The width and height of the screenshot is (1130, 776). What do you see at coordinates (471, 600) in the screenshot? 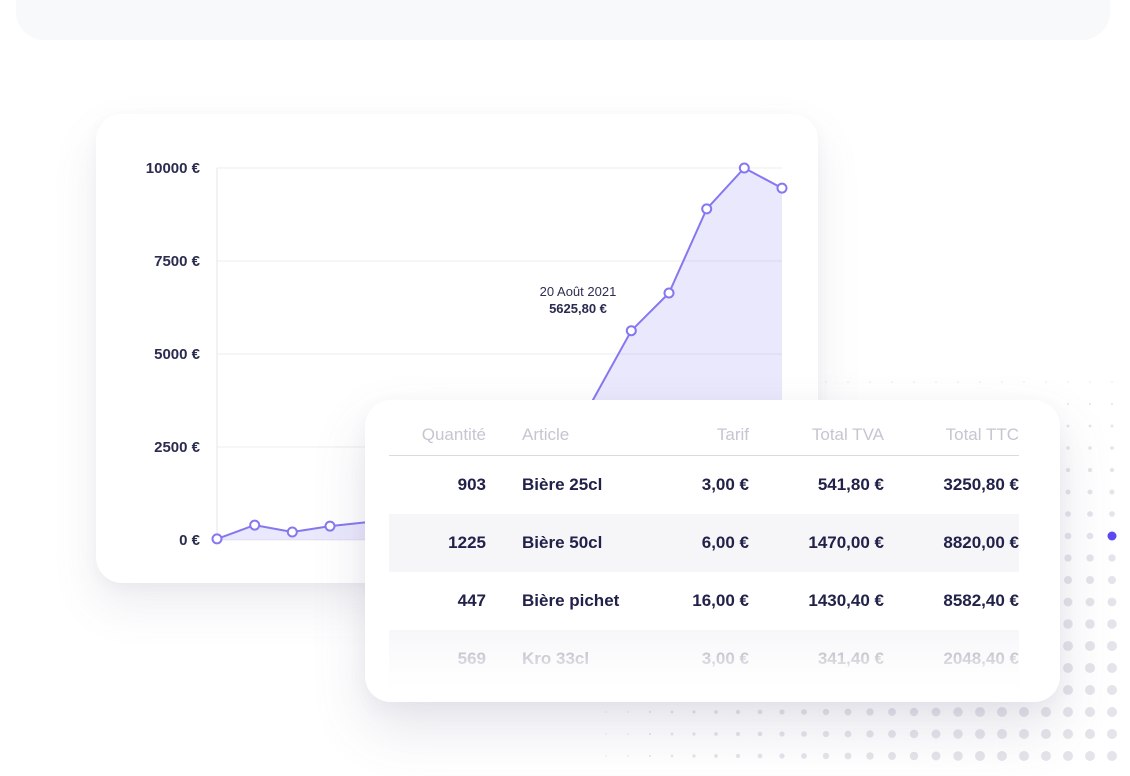
I see `table-cell: 447` at bounding box center [471, 600].